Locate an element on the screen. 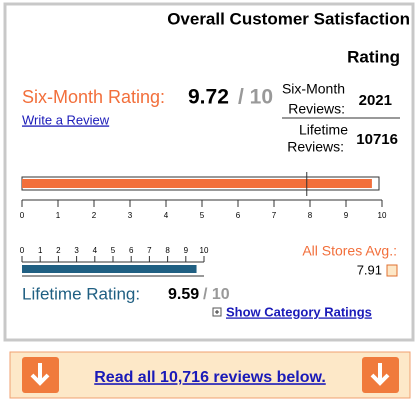 This screenshot has height=408, width=419. expand-plus is located at coordinates (217, 312).